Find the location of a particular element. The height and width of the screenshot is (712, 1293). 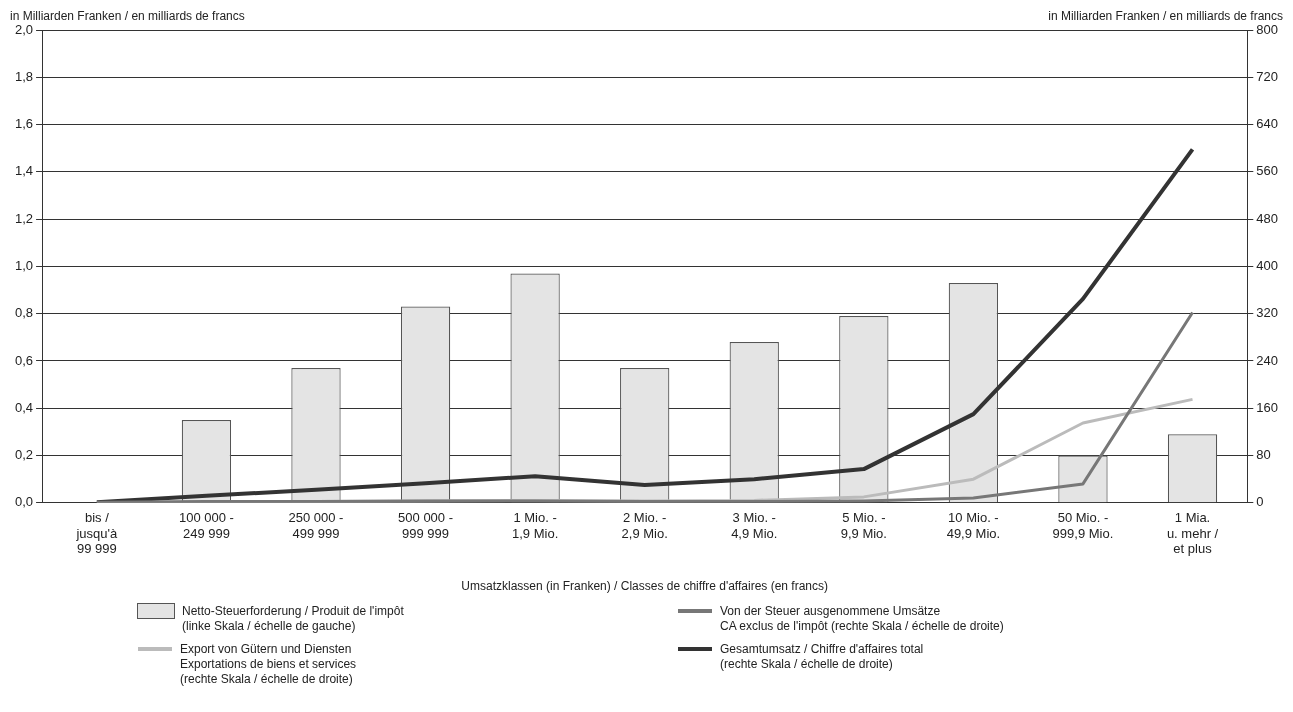

y2-tick-label: 320 is located at coordinates (1267, 313).